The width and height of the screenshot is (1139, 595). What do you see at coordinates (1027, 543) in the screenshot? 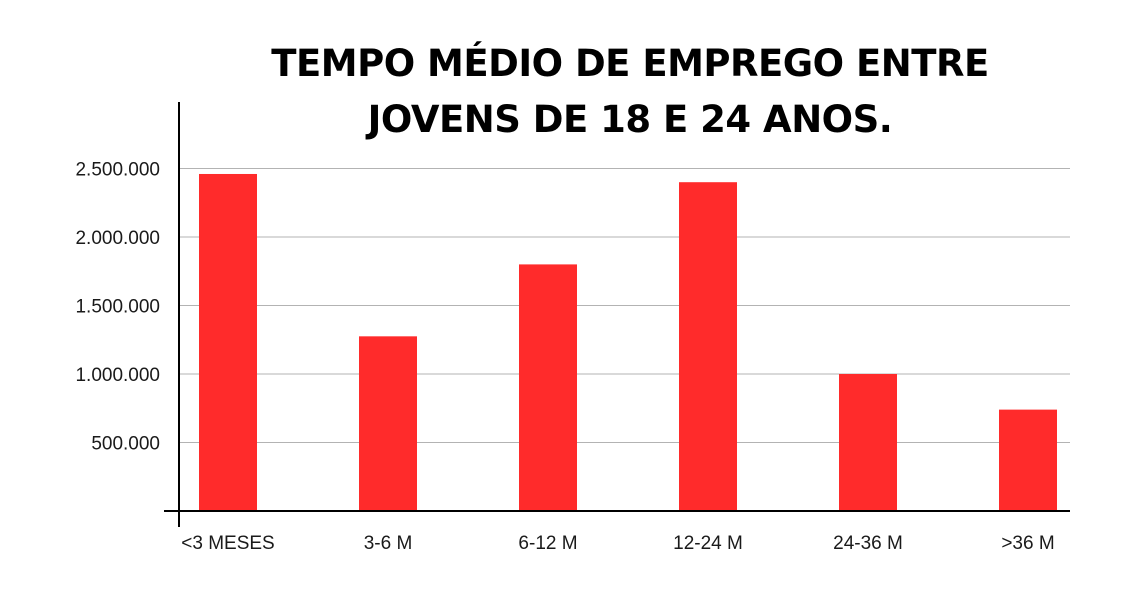
I see `x-tick-label: >36 M` at bounding box center [1027, 543].